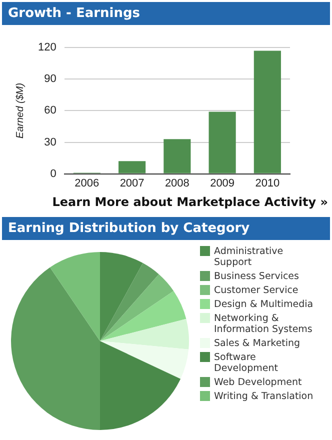 This screenshot has width=332, height=440. I want to click on x-tick-label: 2010, so click(267, 183).